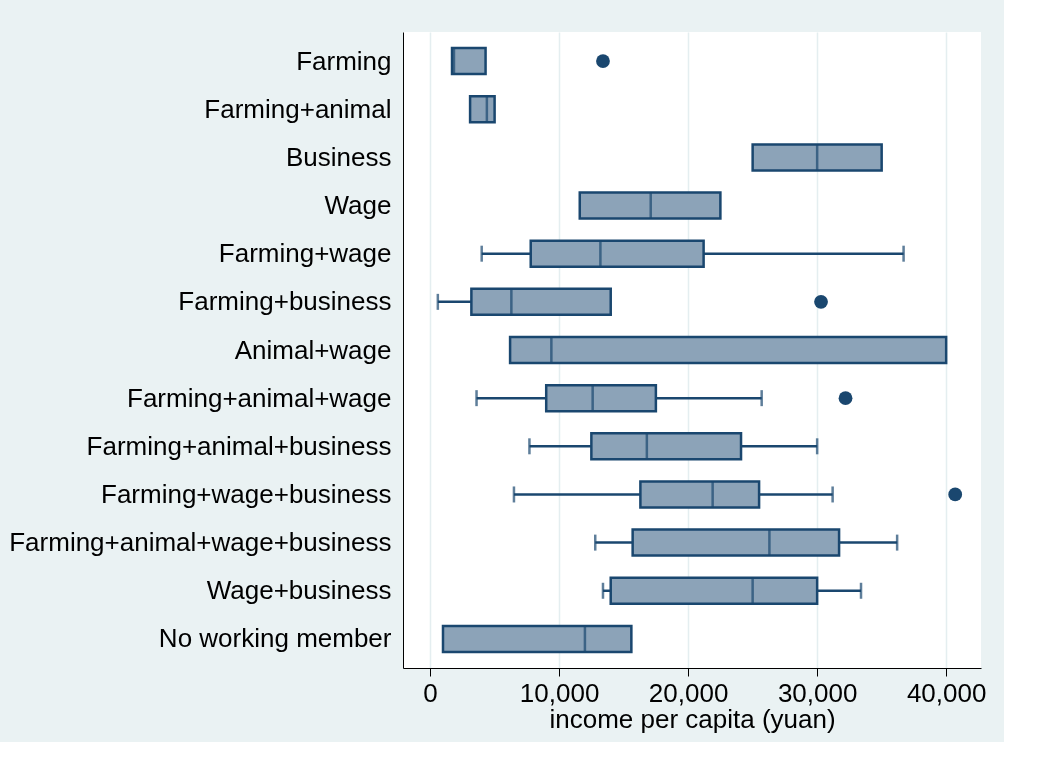 The width and height of the screenshot is (1052, 771). I want to click on x-tick-label: 0, so click(430, 692).